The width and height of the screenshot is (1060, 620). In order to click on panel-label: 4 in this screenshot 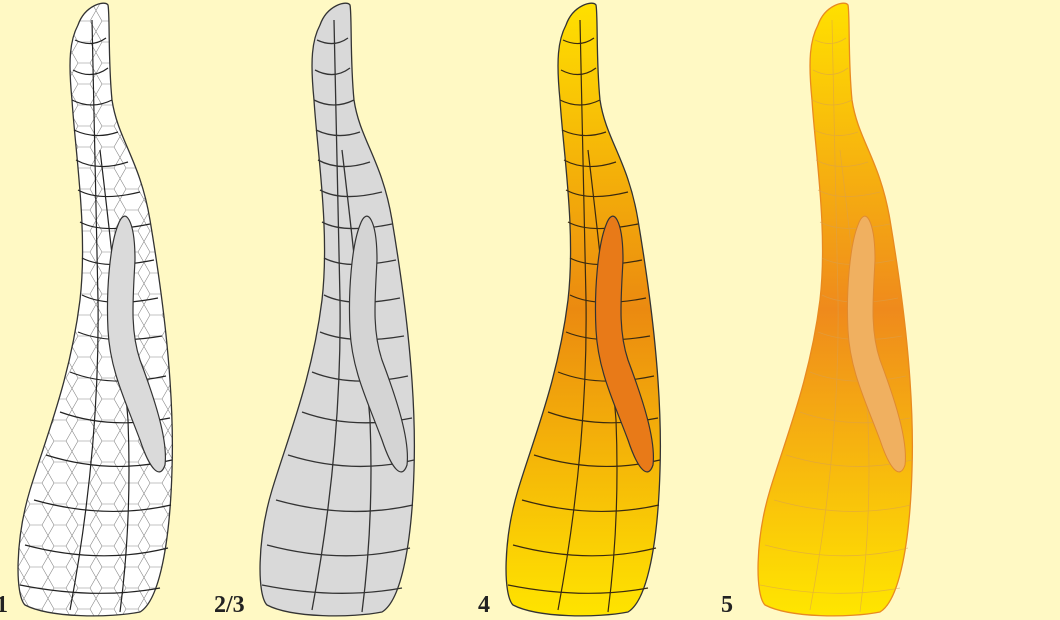, I will do `click(484, 605)`.